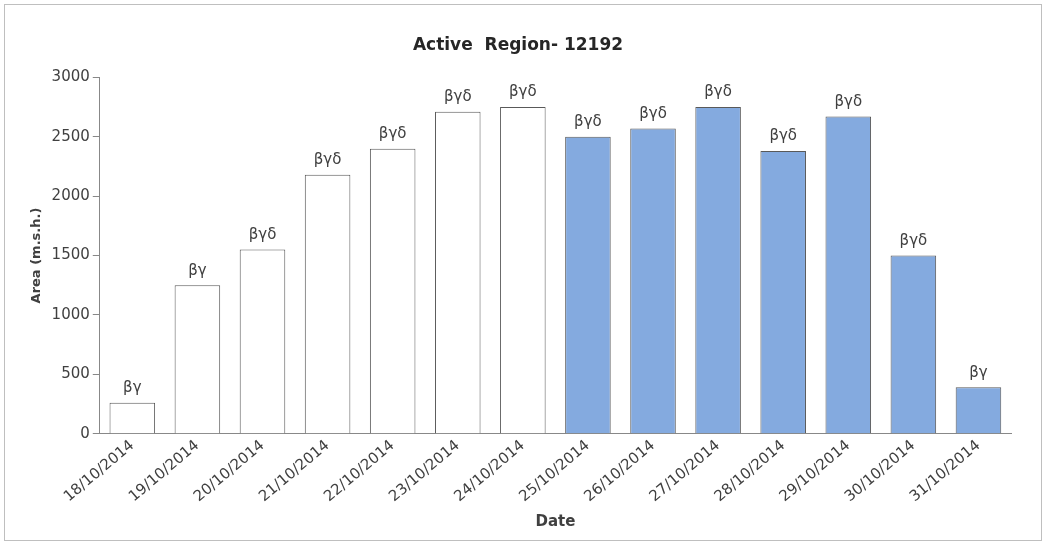  I want to click on y-tick-label: 0, so click(85, 432).